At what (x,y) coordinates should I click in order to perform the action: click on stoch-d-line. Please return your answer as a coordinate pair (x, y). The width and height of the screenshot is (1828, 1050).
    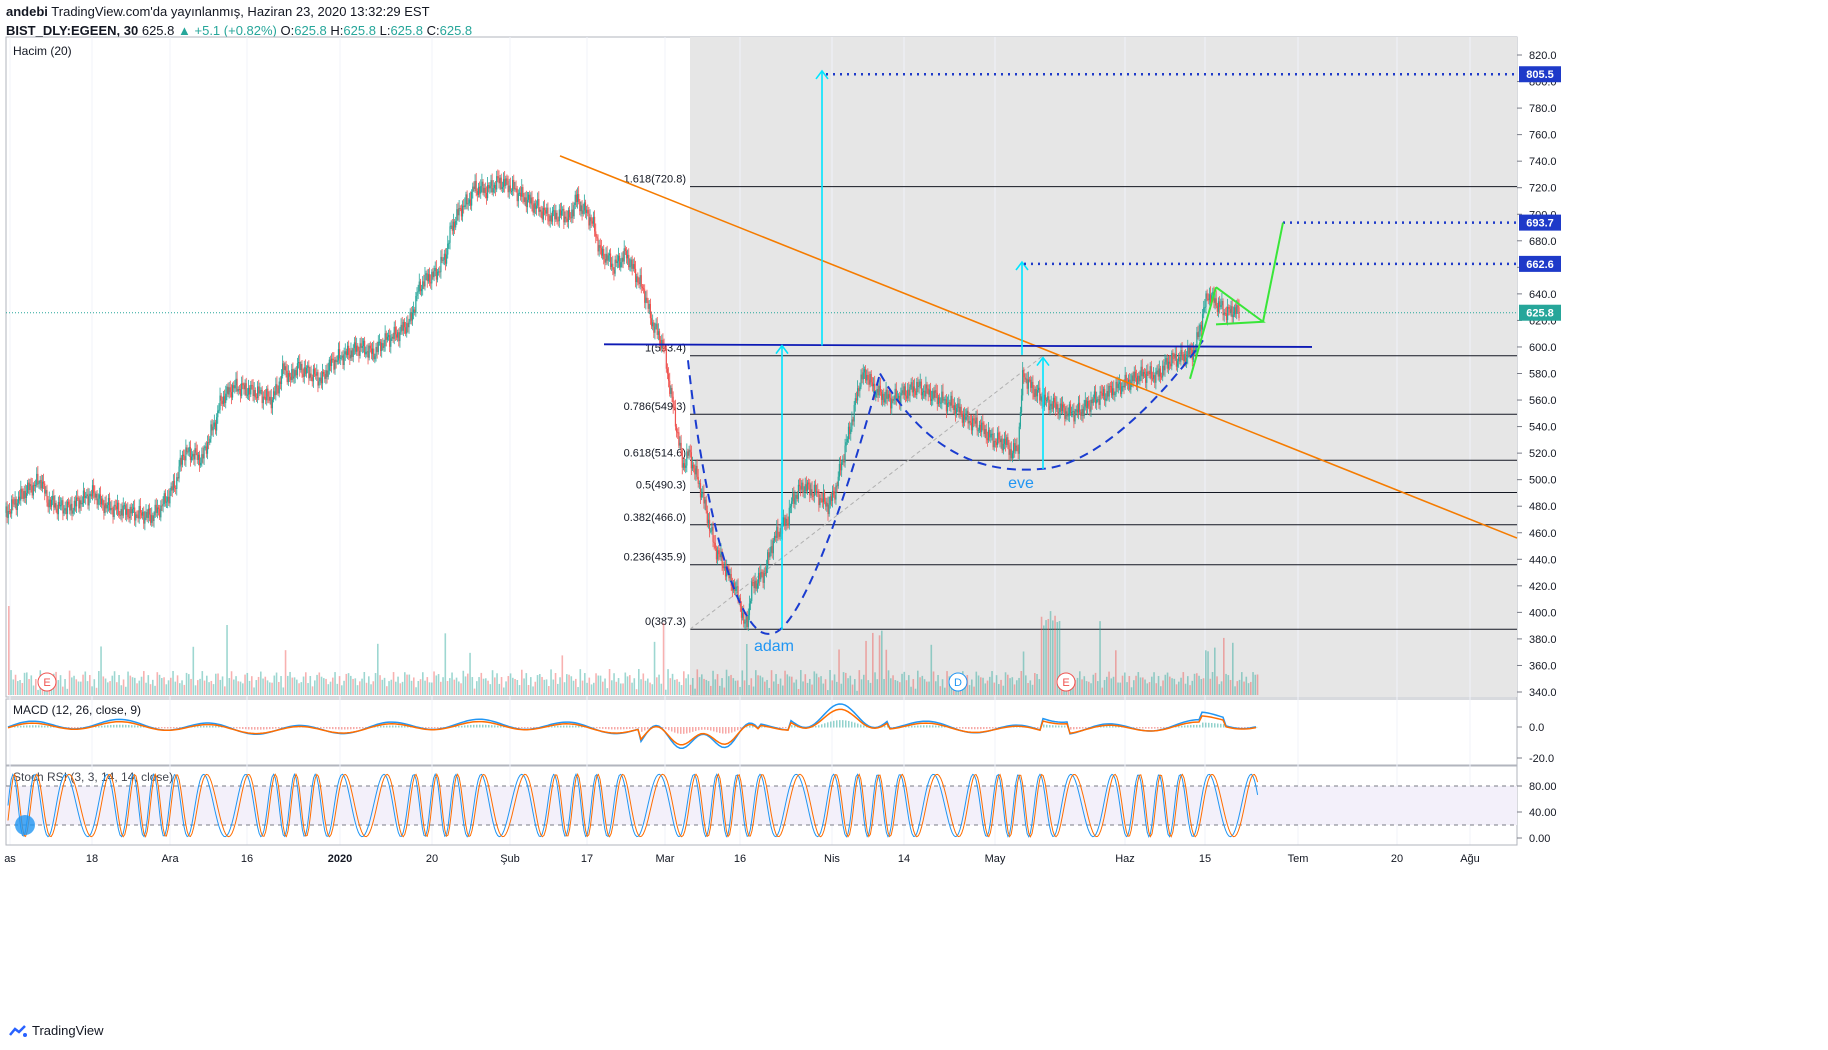
    Looking at the image, I should click on (633, 805).